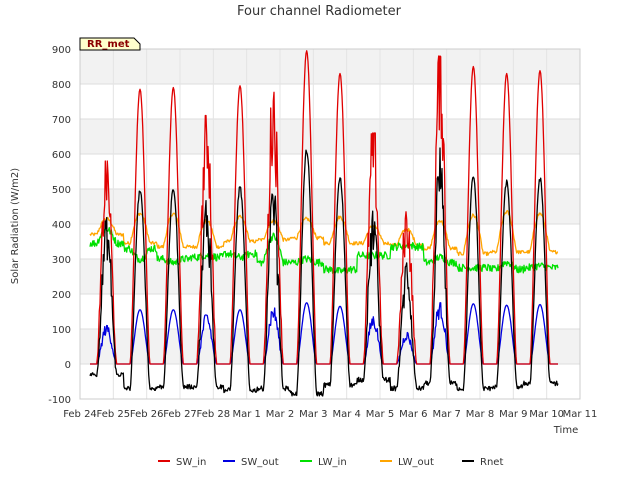 The width and height of the screenshot is (640, 480). I want to click on x-tick-label: Mar 9, so click(513, 414).